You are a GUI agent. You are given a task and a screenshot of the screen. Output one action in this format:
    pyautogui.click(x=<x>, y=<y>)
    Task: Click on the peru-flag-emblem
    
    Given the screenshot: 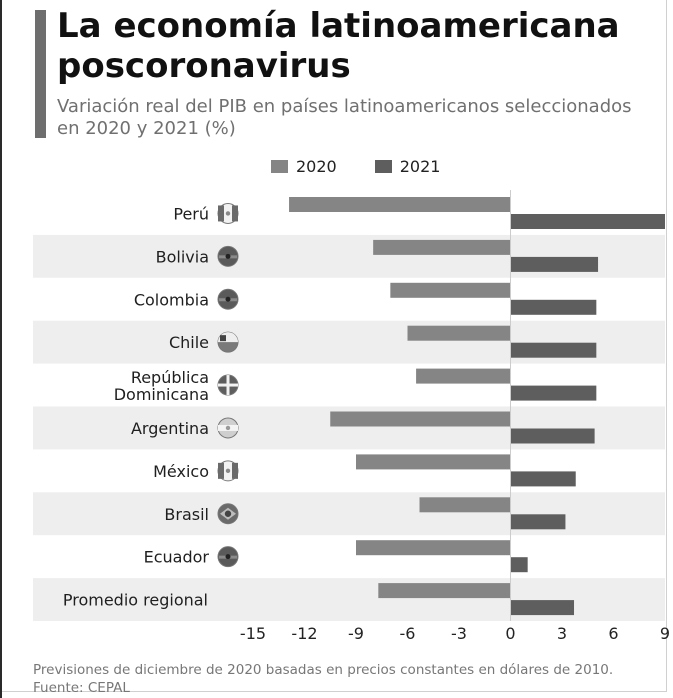 What is the action you would take?
    pyautogui.click(x=228, y=213)
    